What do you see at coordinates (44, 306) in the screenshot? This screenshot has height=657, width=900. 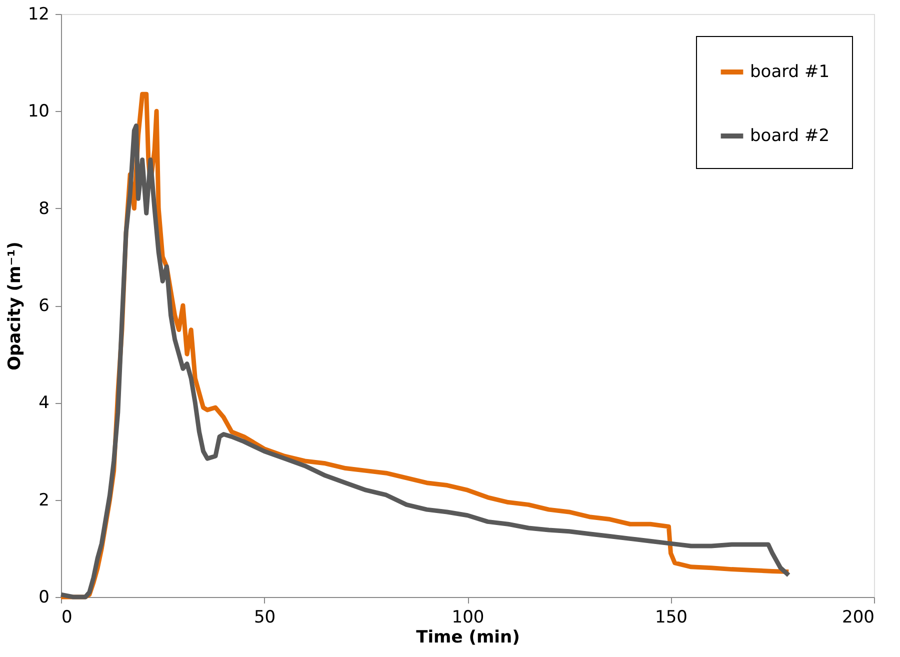 I see `y-tick-label: 6` at bounding box center [44, 306].